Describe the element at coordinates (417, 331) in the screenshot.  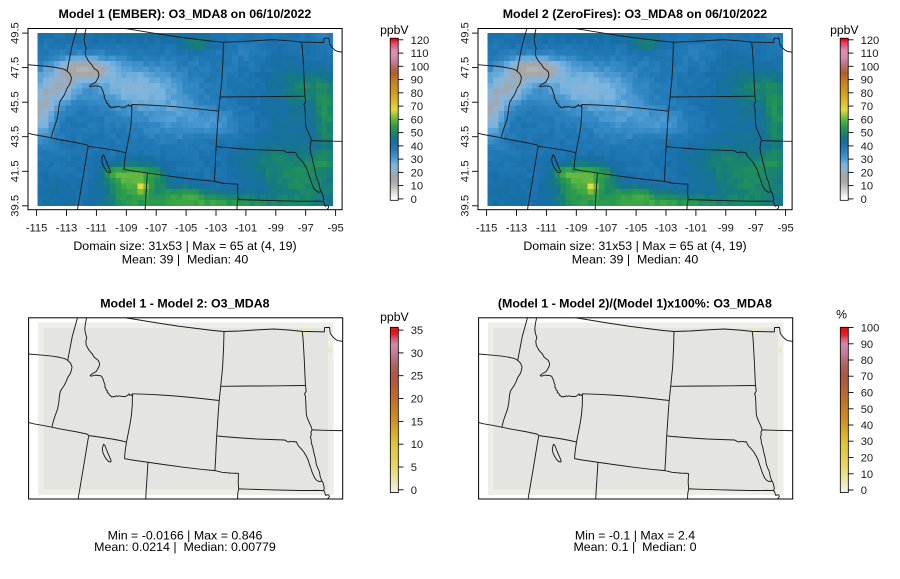
I see `svg-text: 35` at that location.